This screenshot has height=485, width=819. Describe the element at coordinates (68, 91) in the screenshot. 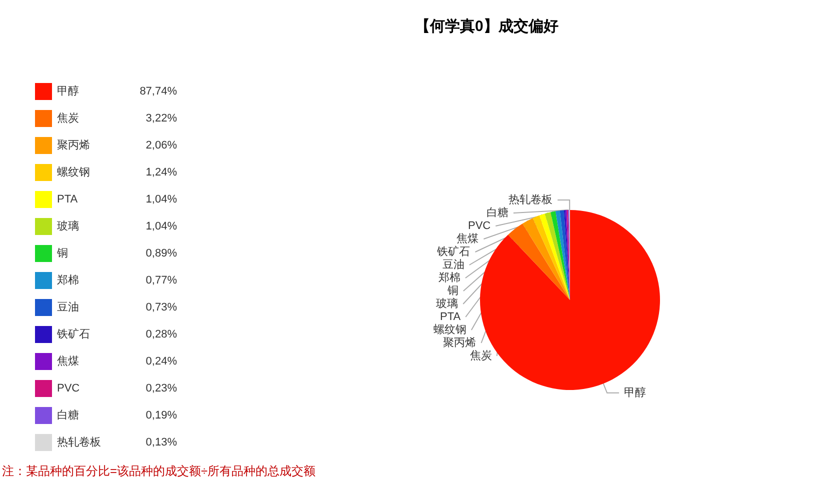

I see `legend-label: 甲醇` at that location.